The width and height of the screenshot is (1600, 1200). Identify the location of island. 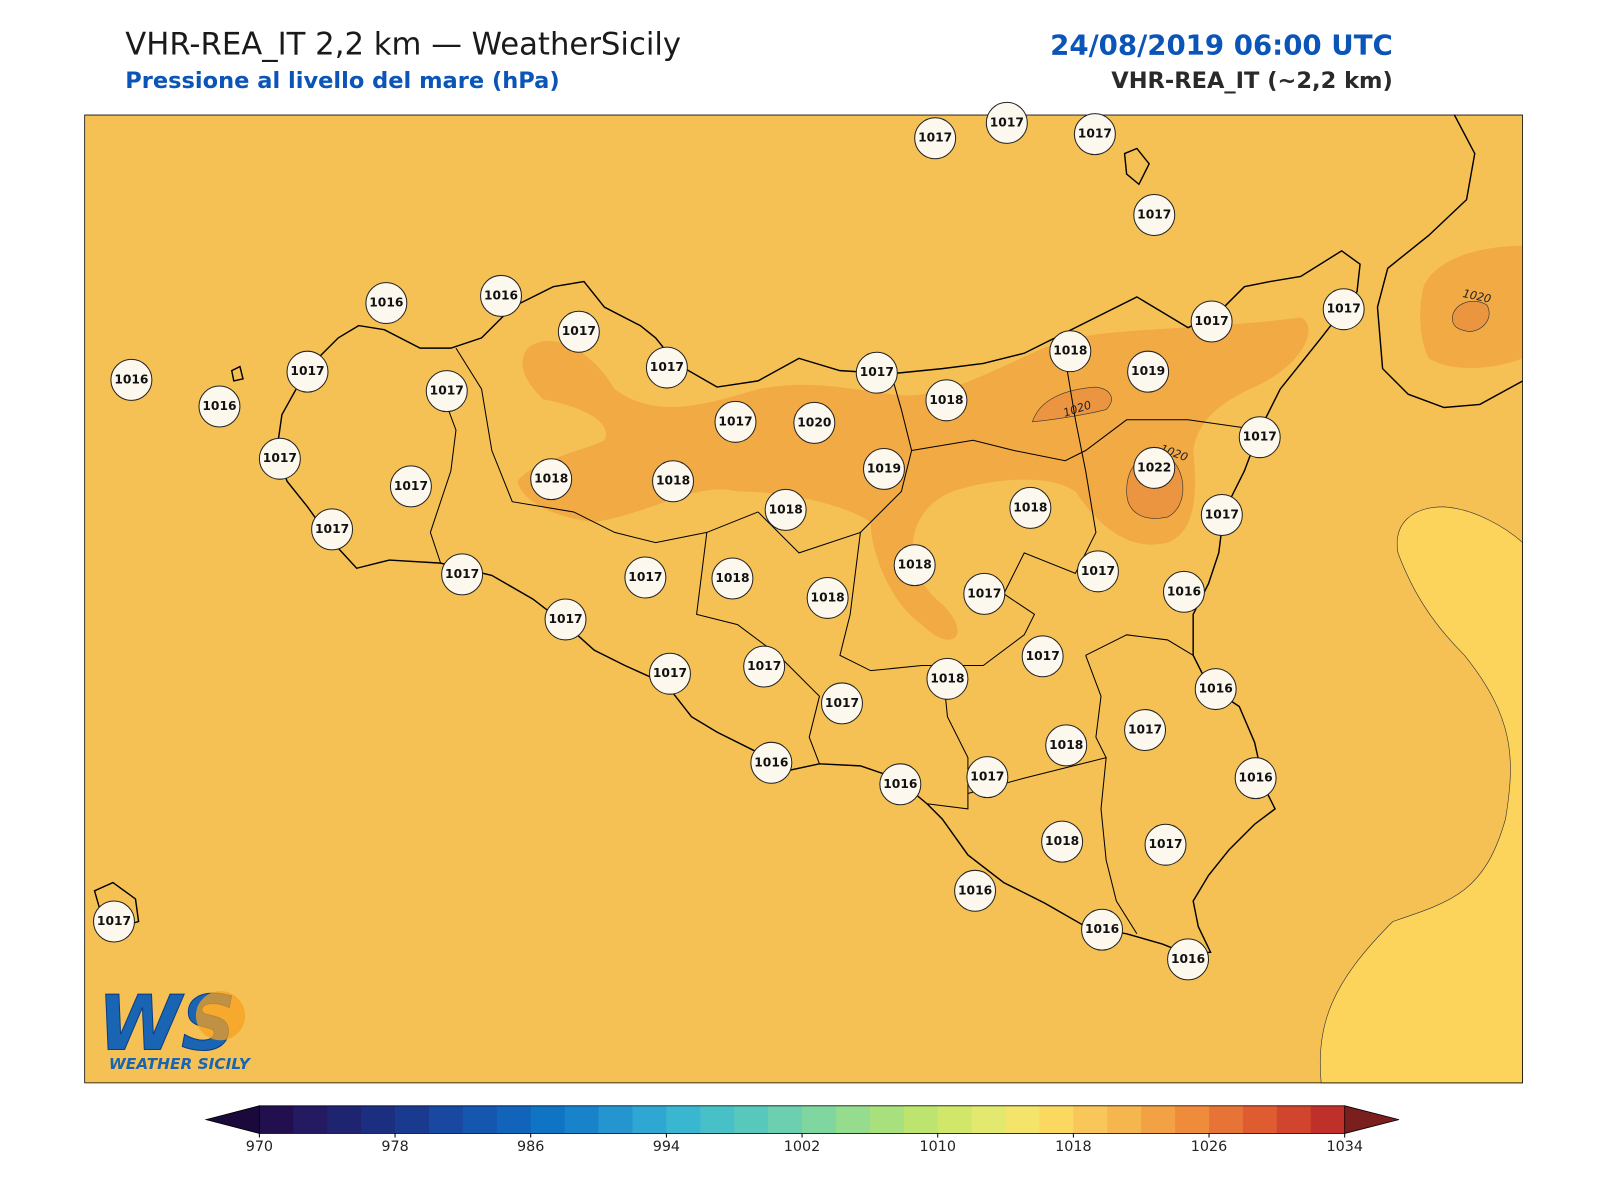
(1136, 166).